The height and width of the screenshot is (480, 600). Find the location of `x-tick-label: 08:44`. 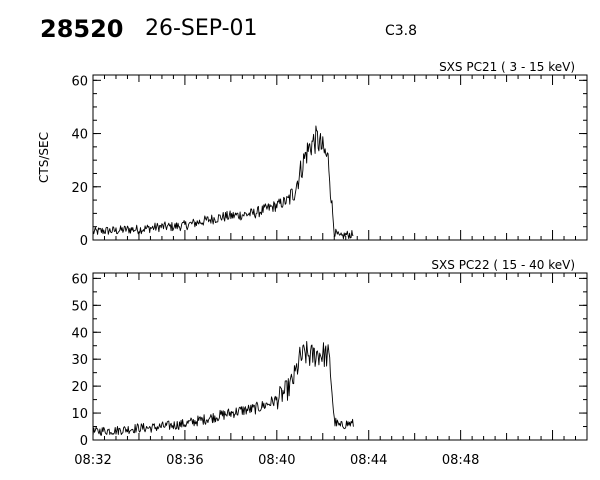

x-tick-label: 08:44 is located at coordinates (368, 460).